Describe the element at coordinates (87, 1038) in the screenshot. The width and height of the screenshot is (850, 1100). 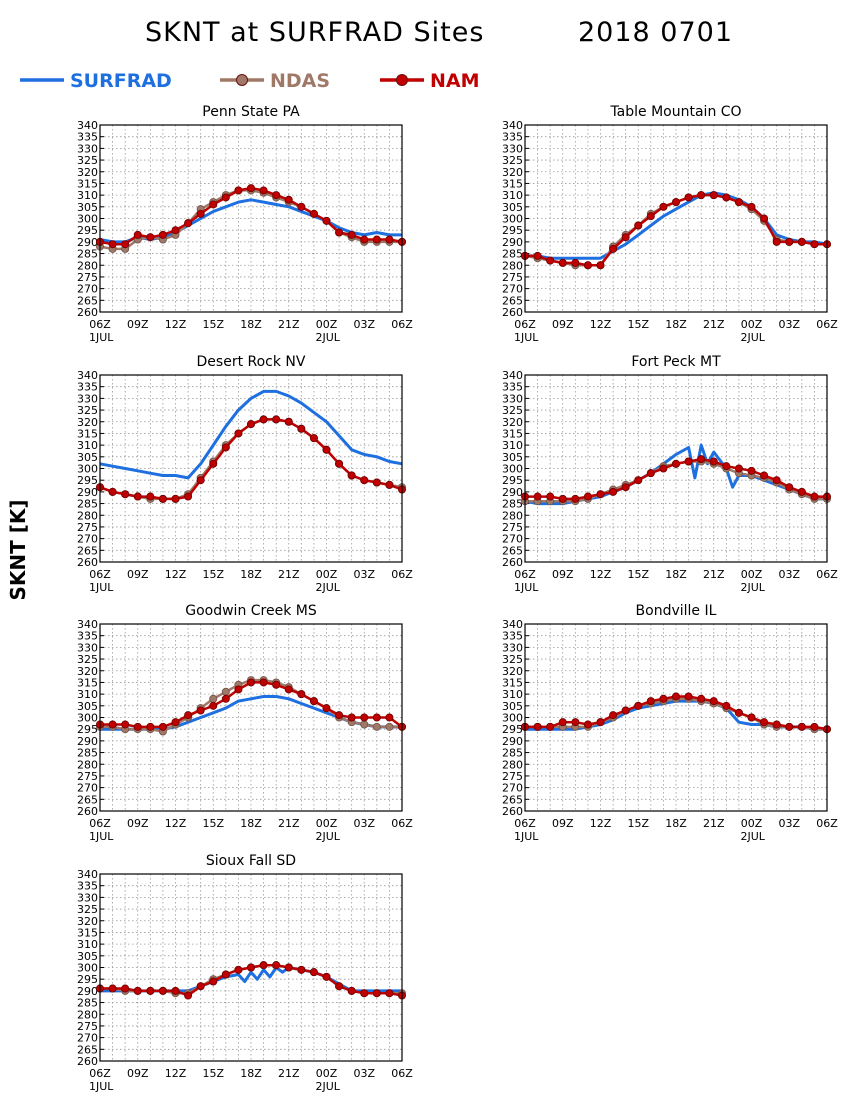
I see `y-tick-label: 270` at that location.